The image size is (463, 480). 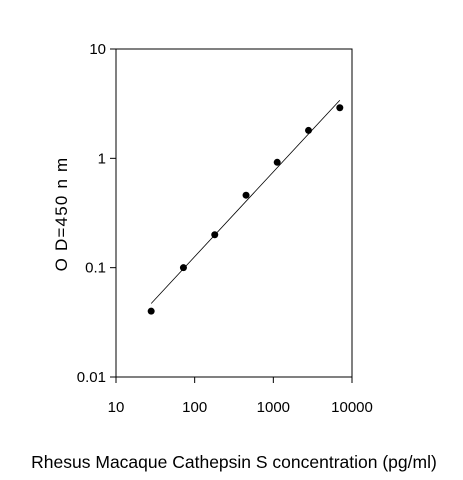 I want to click on y-tick-label: 10, so click(x=97, y=49).